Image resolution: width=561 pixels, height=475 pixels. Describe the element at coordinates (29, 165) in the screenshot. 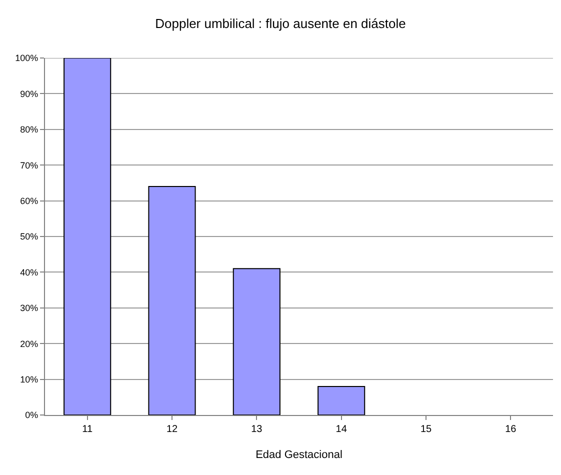

I see `y-tick-label: 70%` at that location.